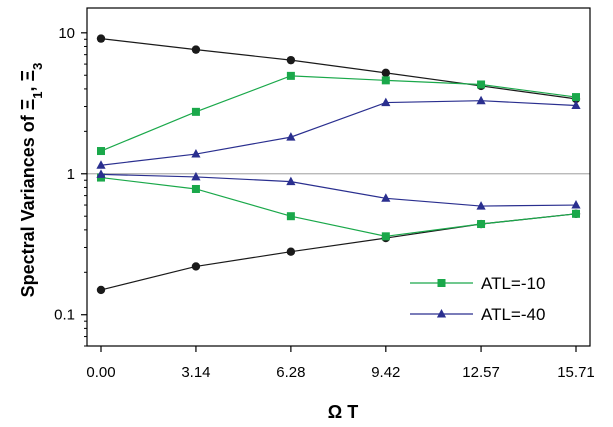  Describe the element at coordinates (28, 105) in the screenshot. I see `y-axis-title-symbol-1: Ξ` at that location.